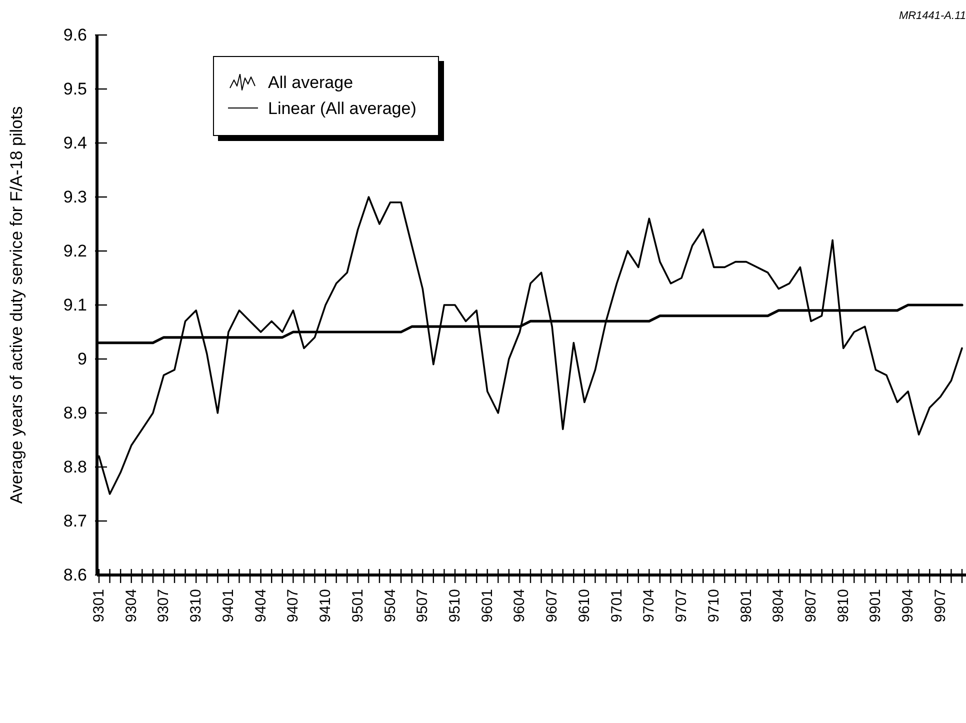 The height and width of the screenshot is (723, 966). I want to click on x-tick-label: 9310, so click(196, 605).